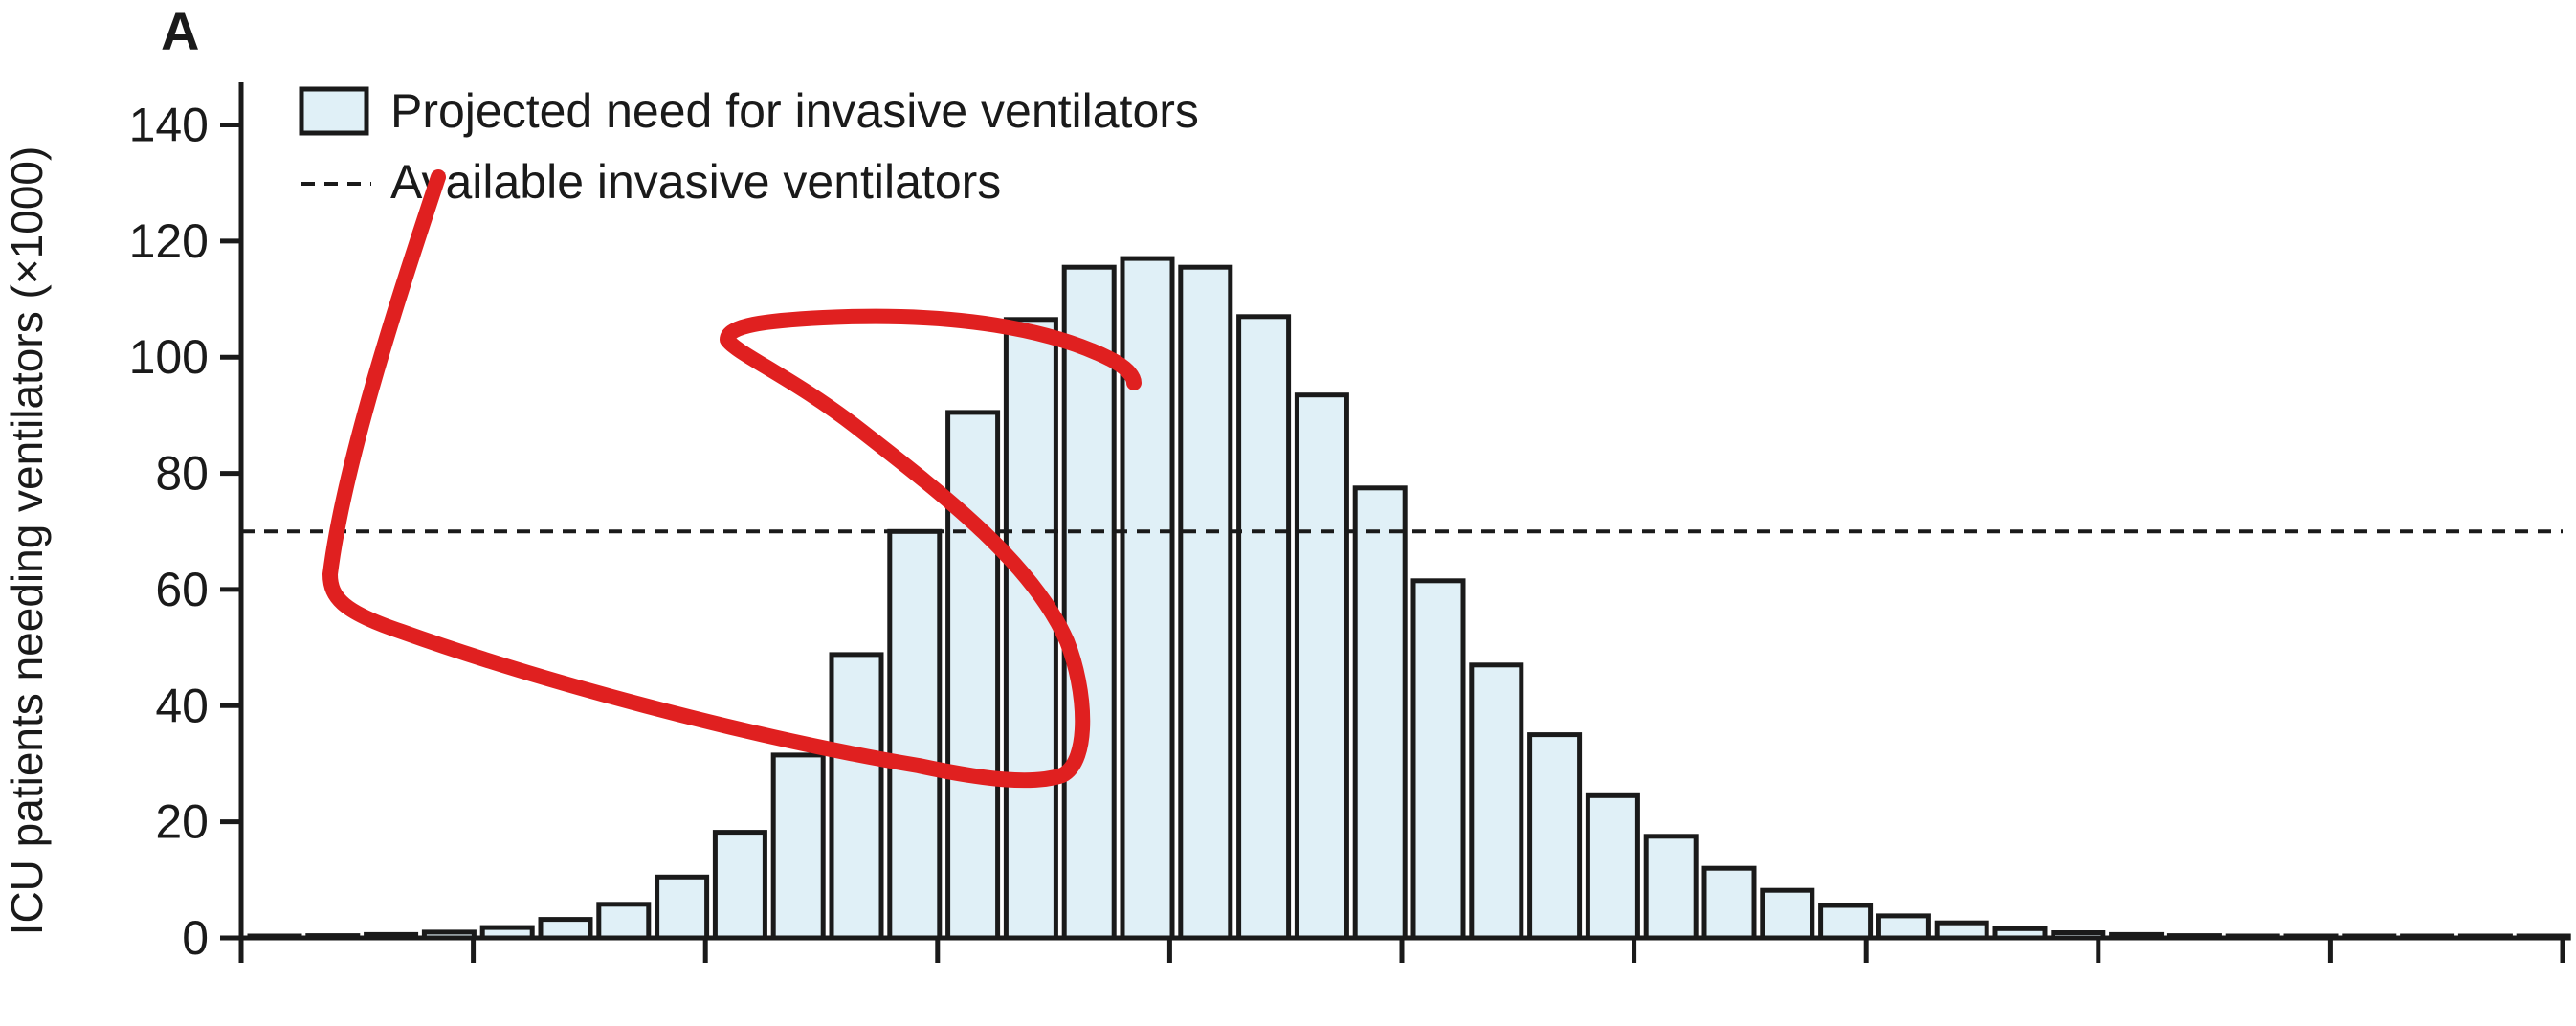  Describe the element at coordinates (195, 938) in the screenshot. I see `y-tick-label-0: 0` at that location.